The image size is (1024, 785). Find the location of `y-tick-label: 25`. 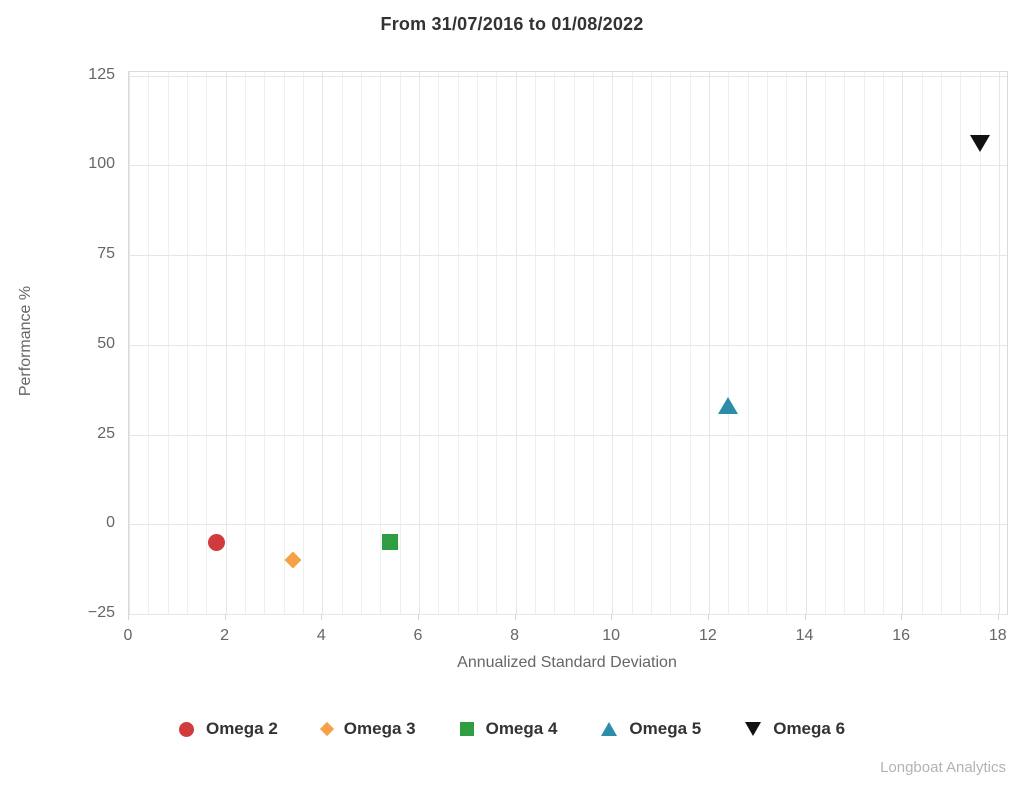

y-tick-label: 25 is located at coordinates (106, 433).